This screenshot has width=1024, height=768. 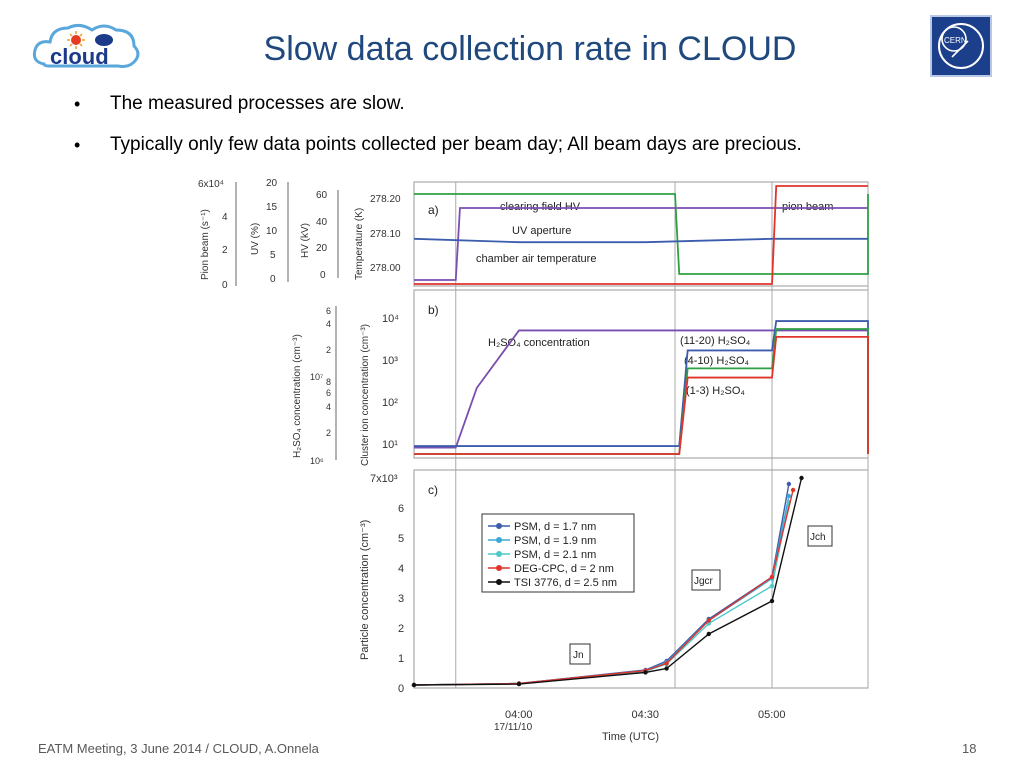 What do you see at coordinates (555, 555) in the screenshot?
I see `legend-label: PSM, d = 2.1 nm` at bounding box center [555, 555].